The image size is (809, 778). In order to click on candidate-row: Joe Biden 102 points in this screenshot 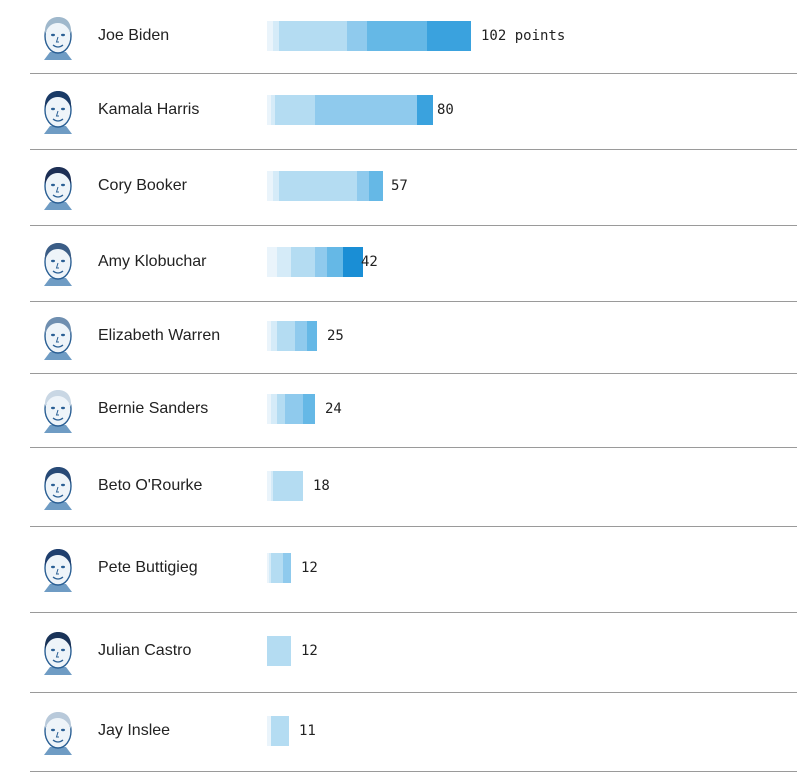, I will do `click(404, 37)`.